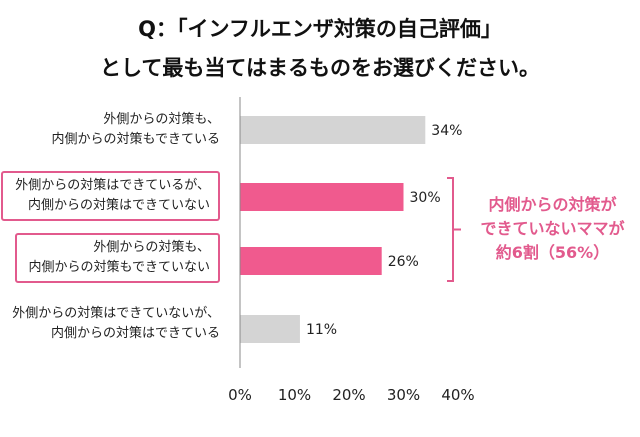 This screenshot has width=640, height=437. I want to click on category-label-line: 外側からの対策はできていないが、, so click(116, 313).